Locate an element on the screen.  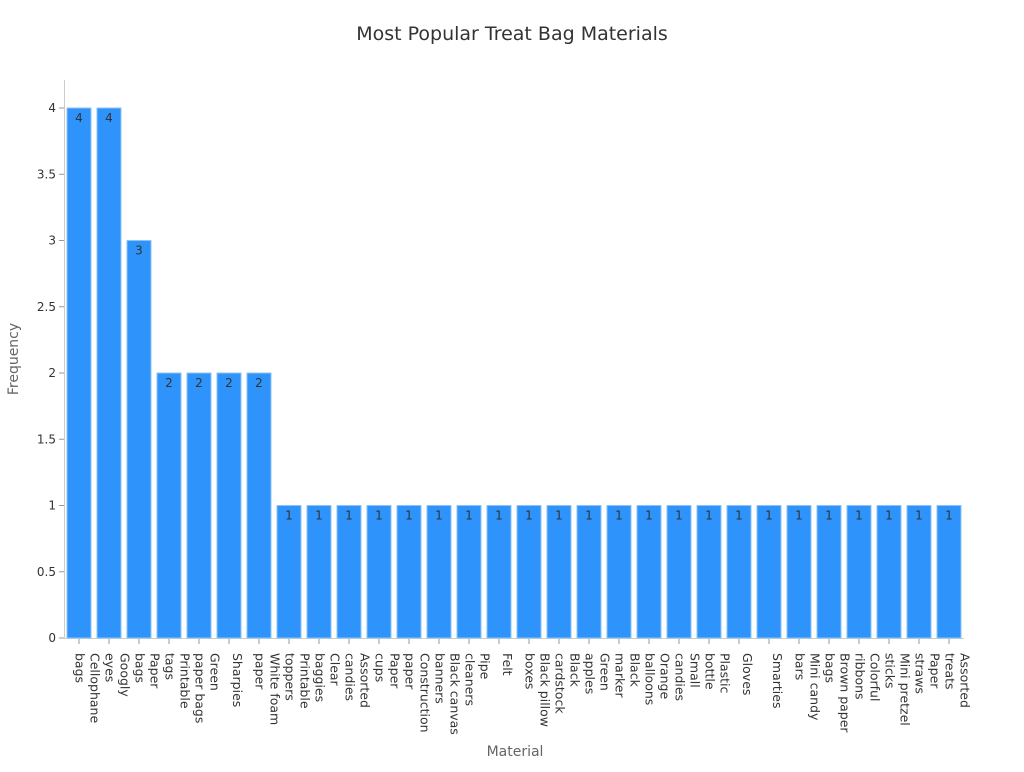
x-tick-label: Cellophane is located at coordinates (95, 688).